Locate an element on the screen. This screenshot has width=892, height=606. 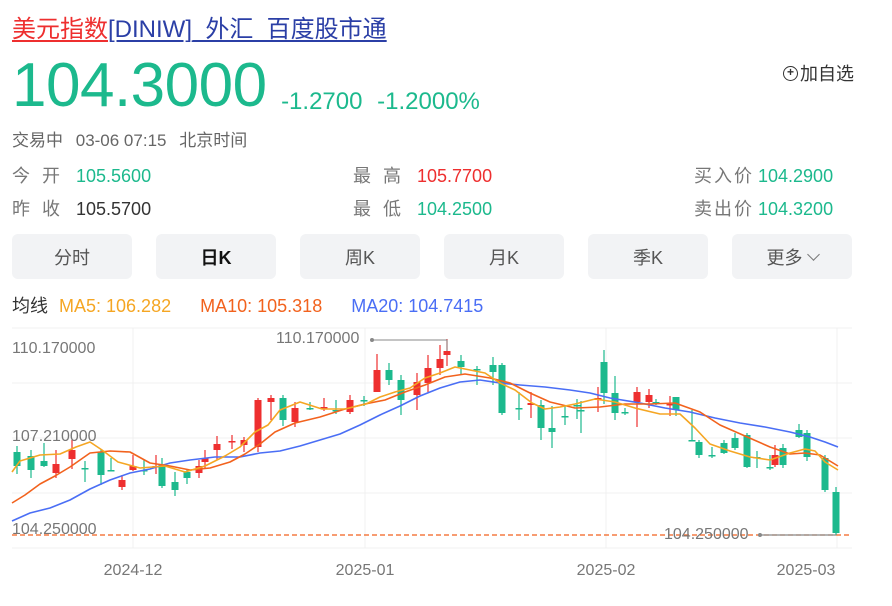
quote-label: 最高 is located at coordinates (383, 176).